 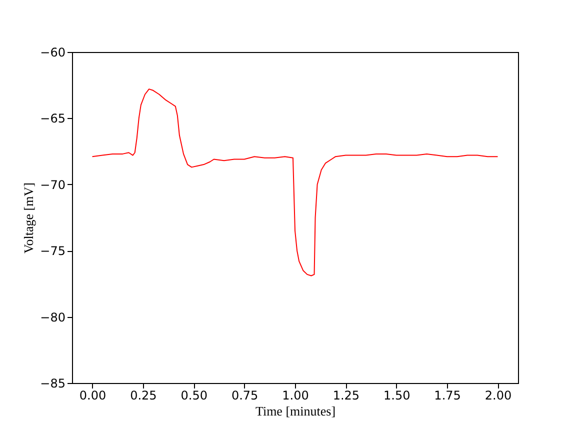 I want to click on y-axis-title: Voltage [mV], so click(x=28, y=218).